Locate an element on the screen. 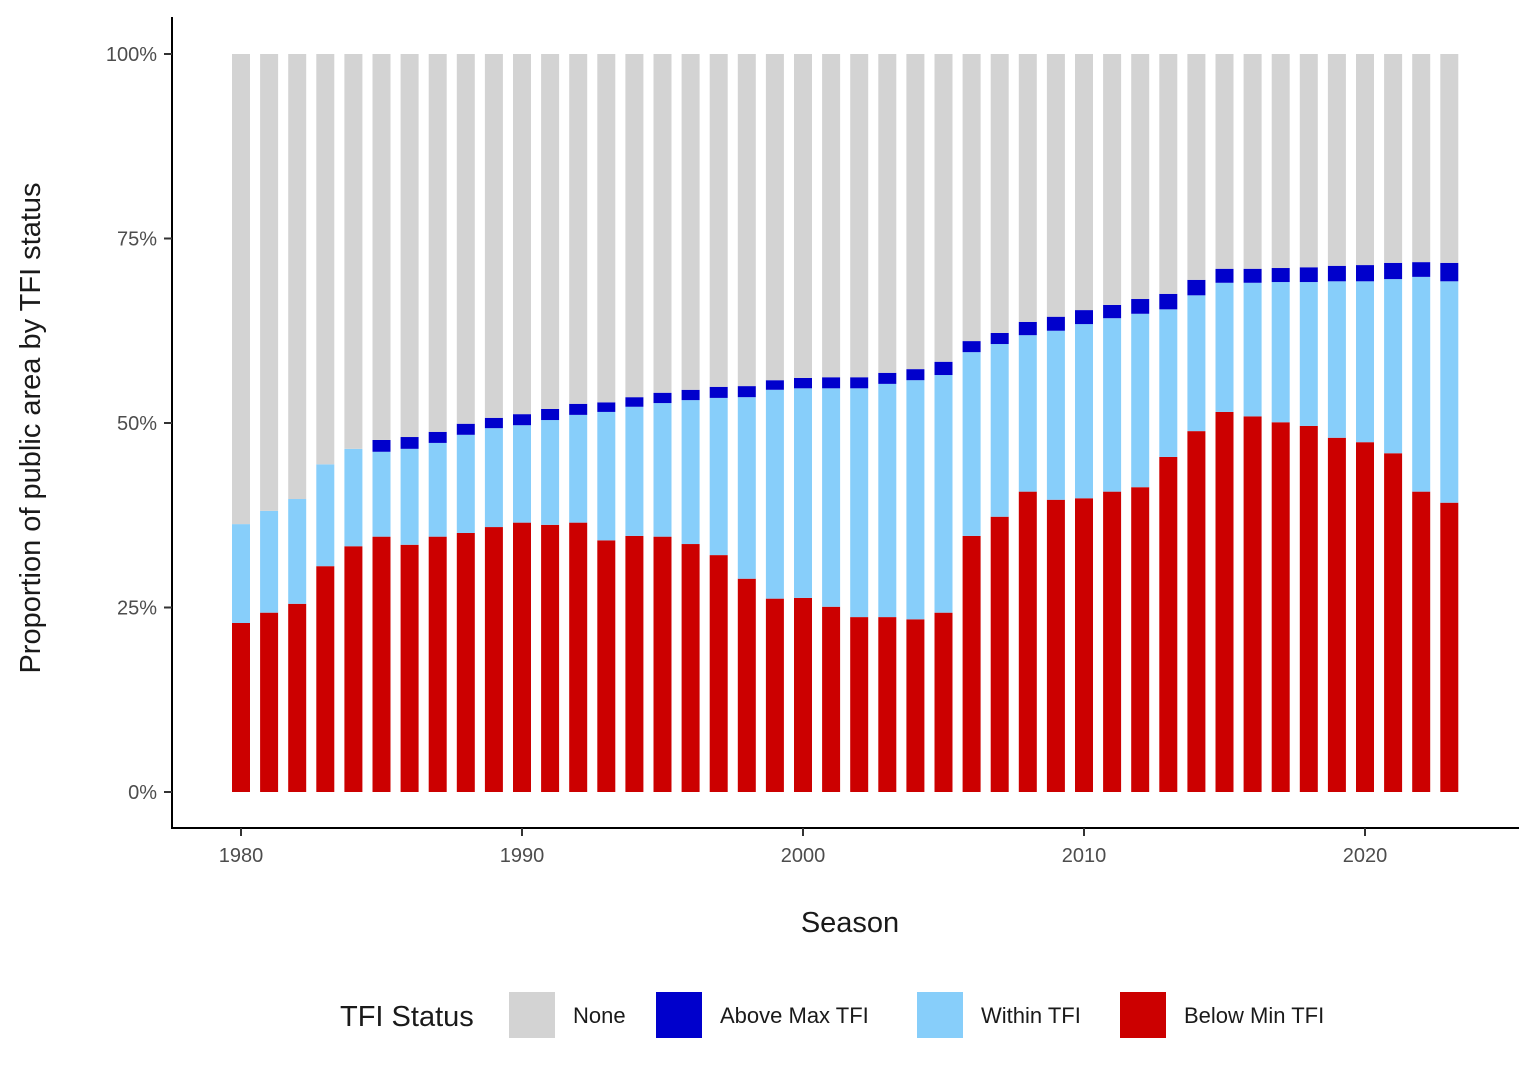 Image resolution: width=1536 pixels, height=1073 pixels. bar-none-2003 is located at coordinates (887, 213).